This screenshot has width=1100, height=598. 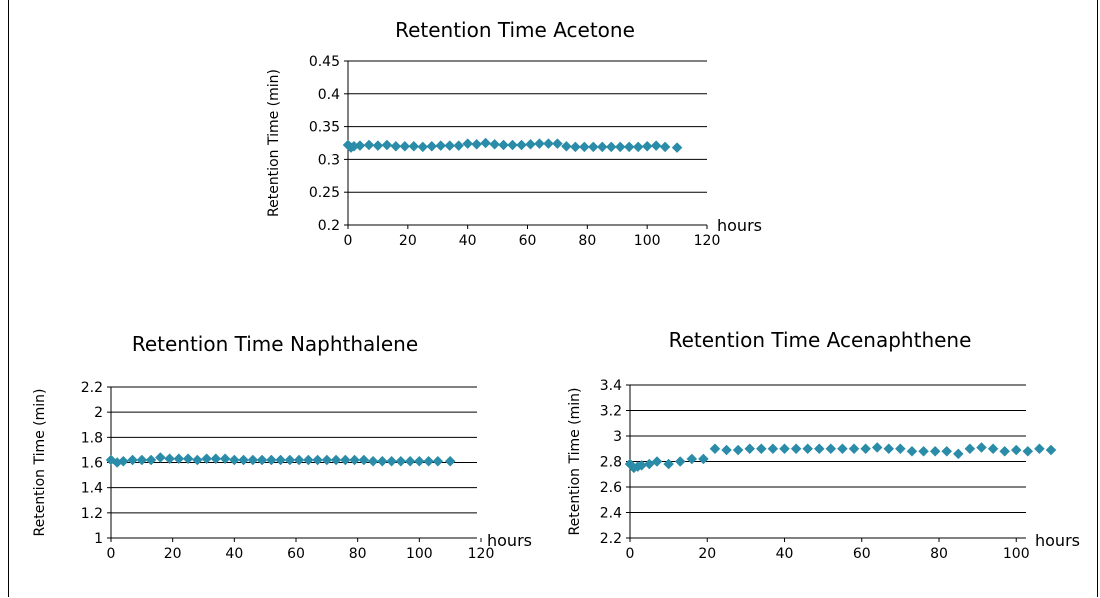 I want to click on x-tick-label-naphthalene: 20, so click(x=173, y=554).